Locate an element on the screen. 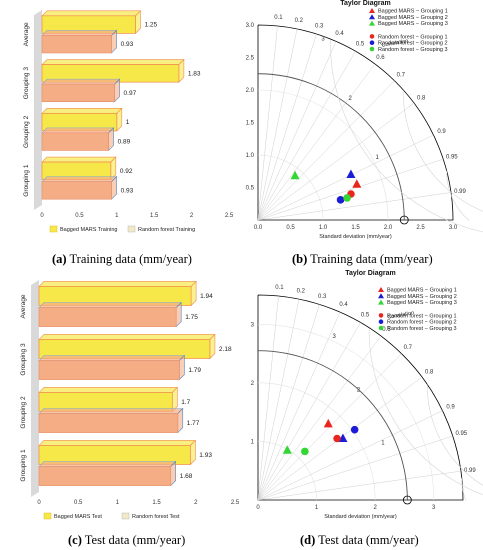 This screenshot has width=483, height=550. y-tick-label: 1 is located at coordinates (253, 442).